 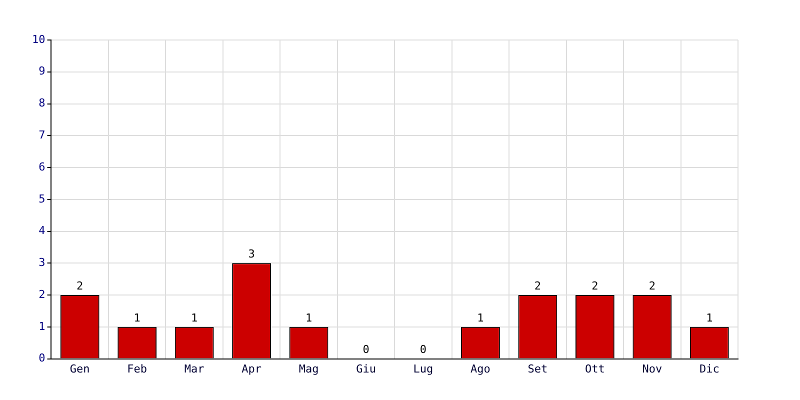 I want to click on y-tick-label: 1, so click(x=42, y=326).